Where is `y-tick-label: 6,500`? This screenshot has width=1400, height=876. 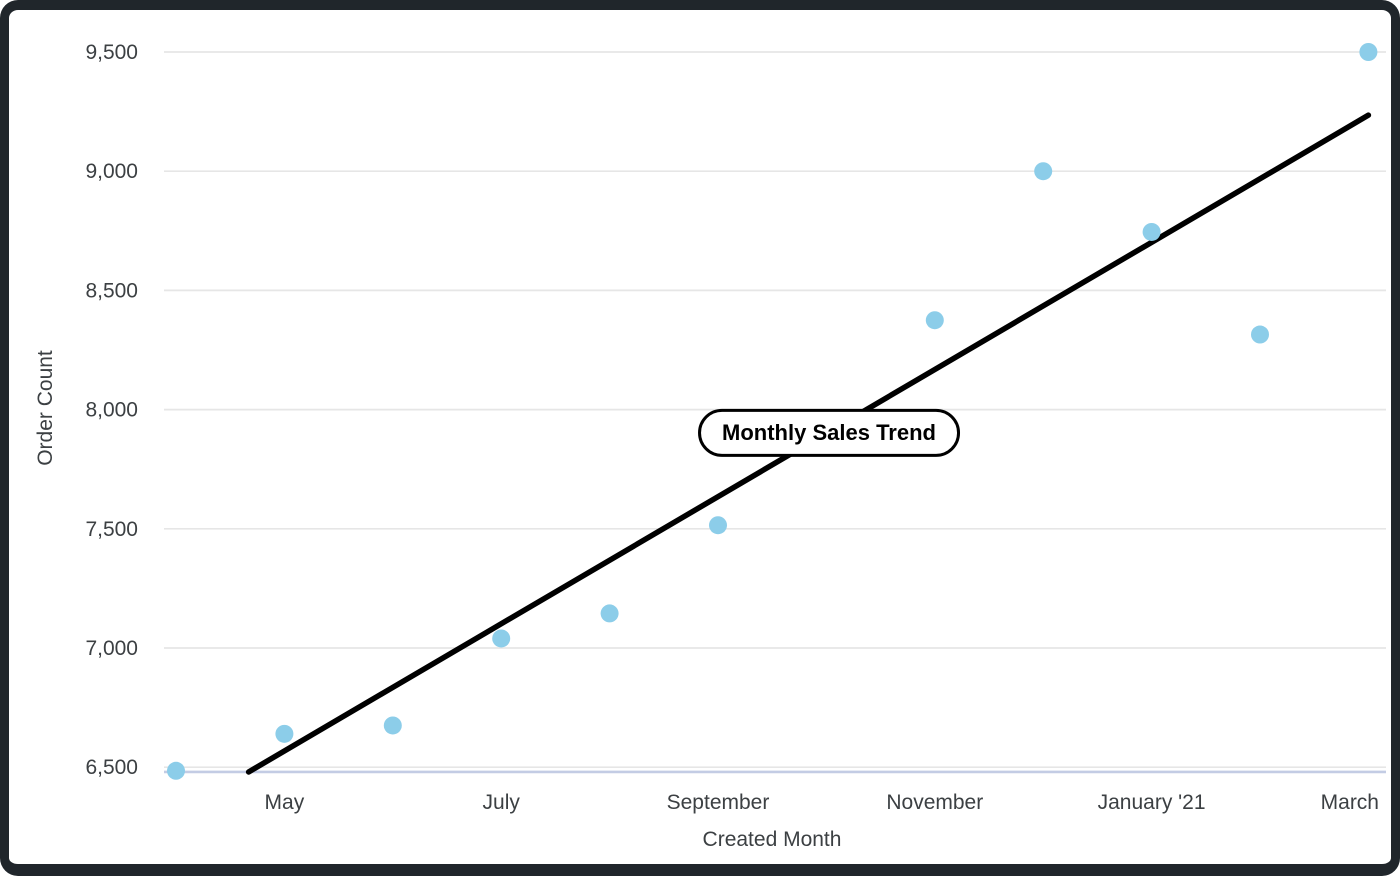
y-tick-label: 6,500 is located at coordinates (111, 767).